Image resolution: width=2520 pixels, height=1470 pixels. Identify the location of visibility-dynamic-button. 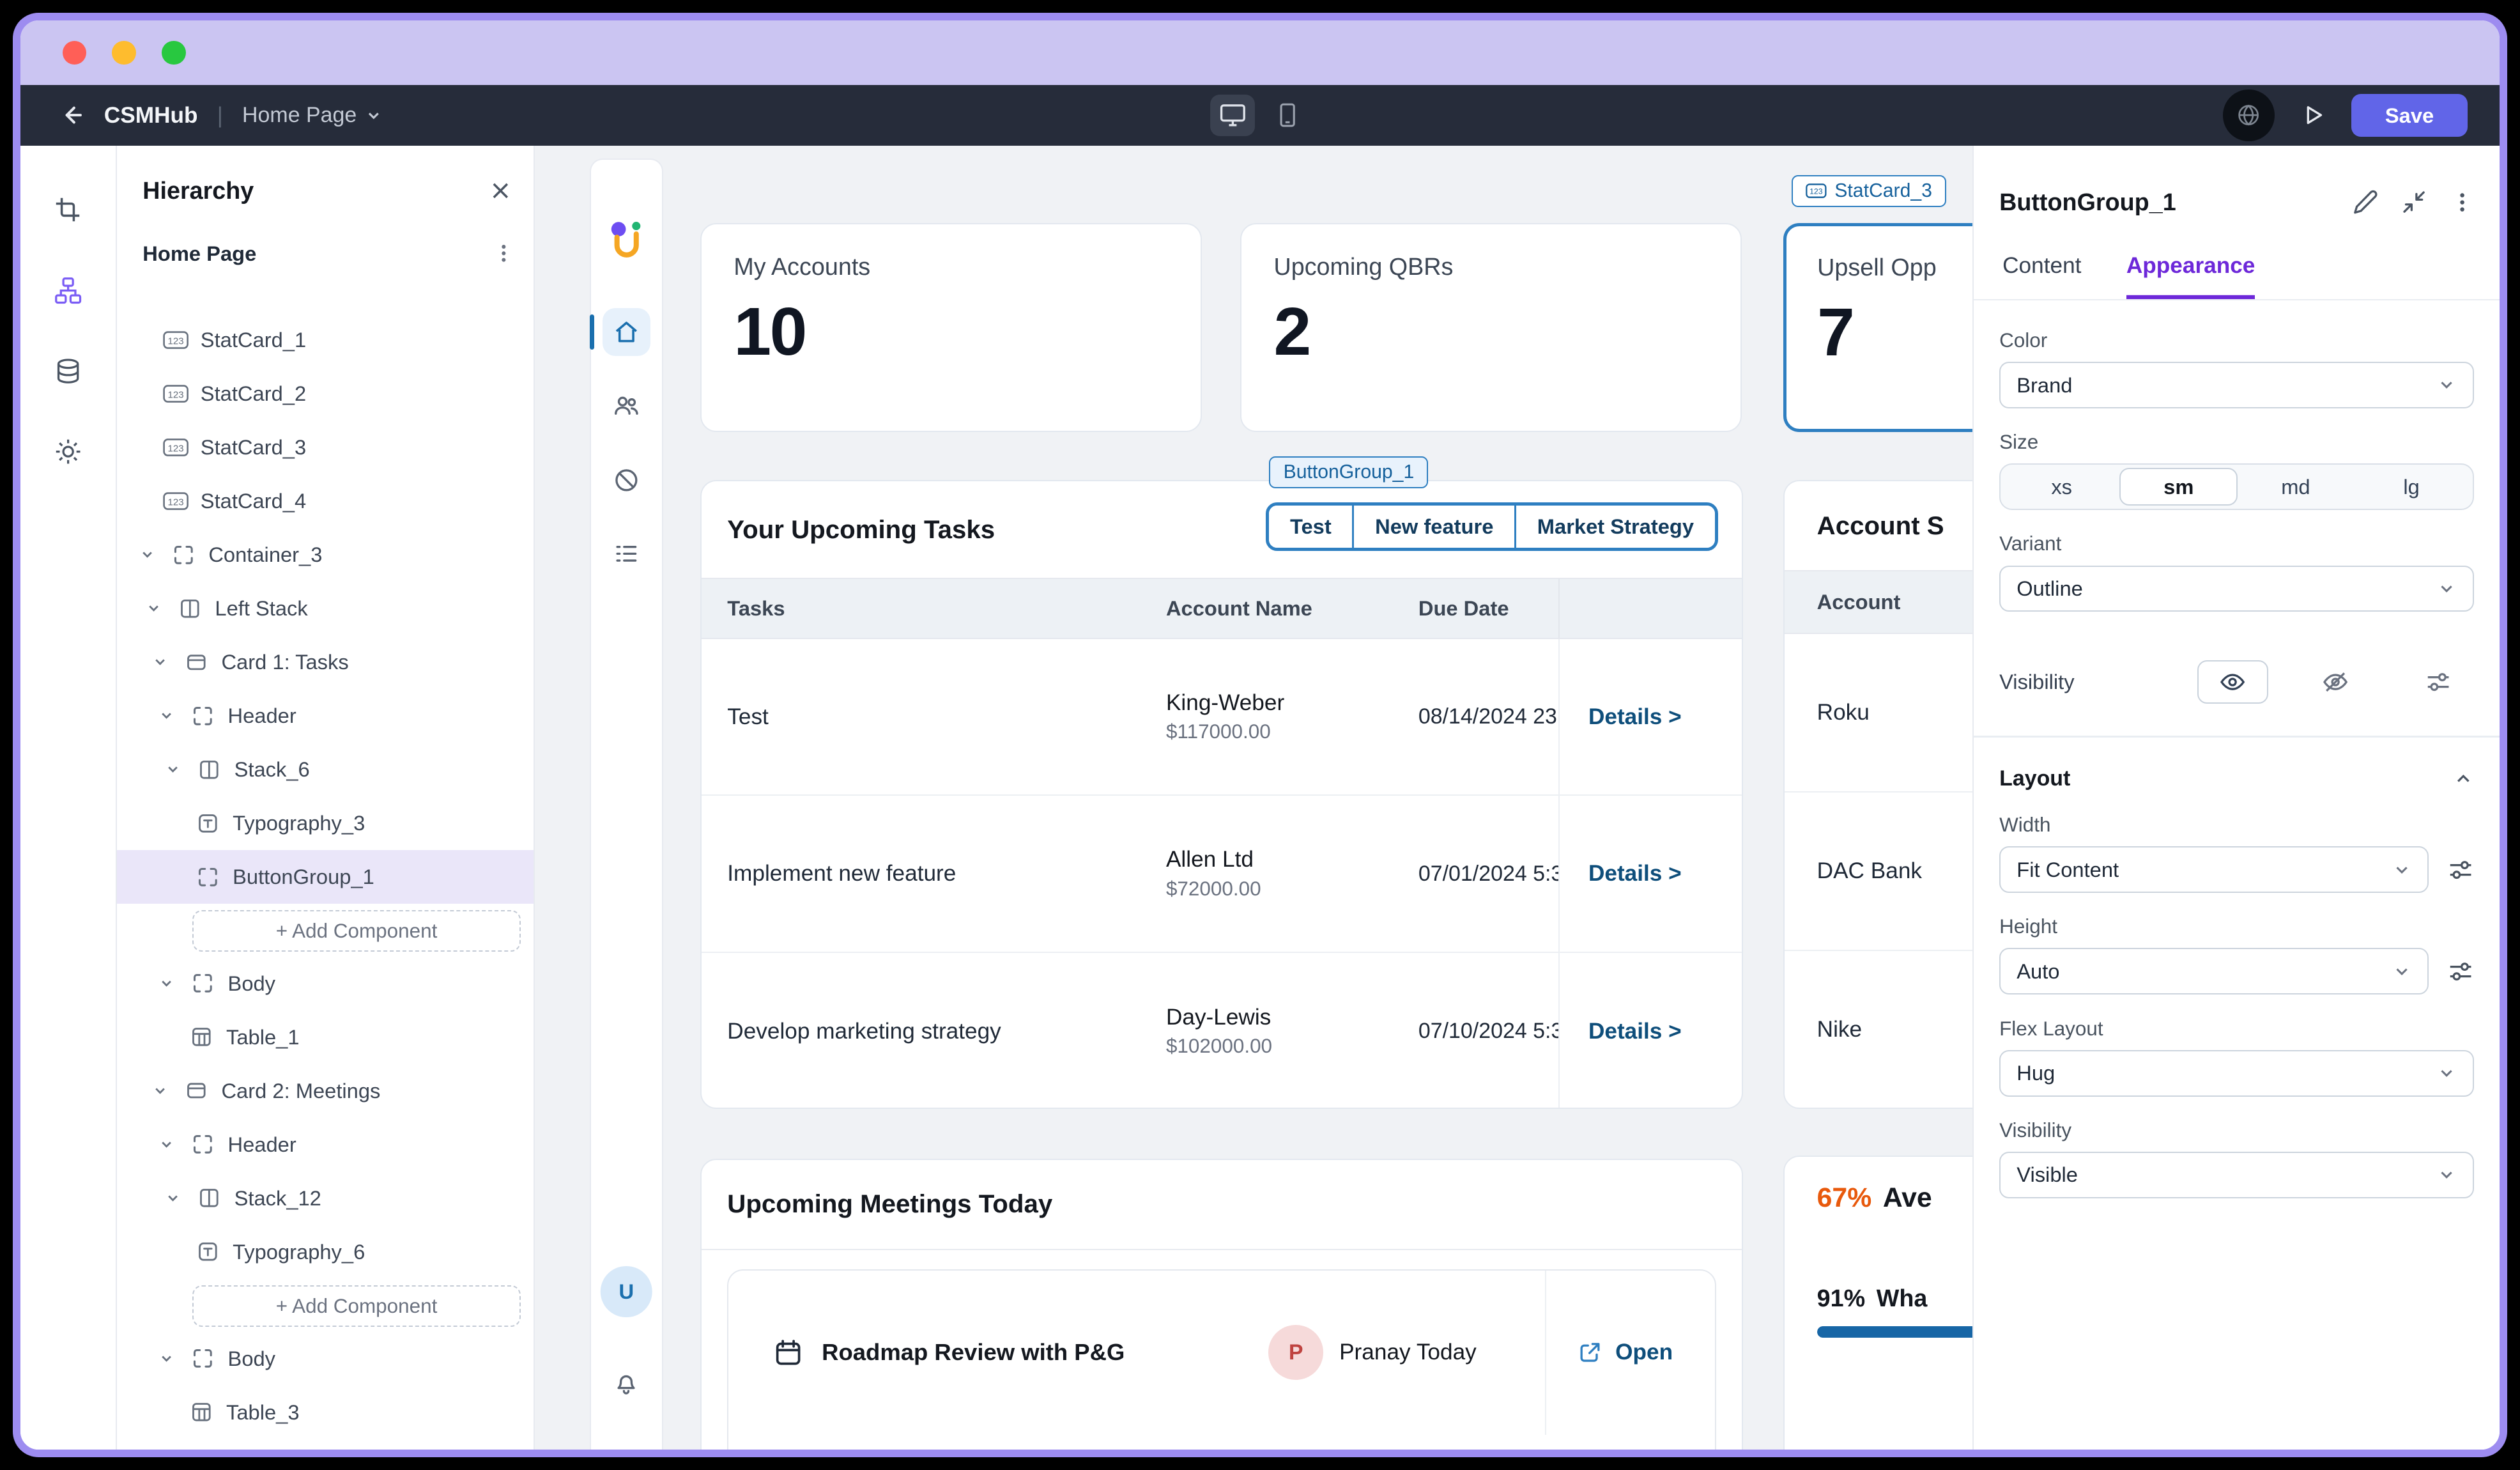
(2438, 682).